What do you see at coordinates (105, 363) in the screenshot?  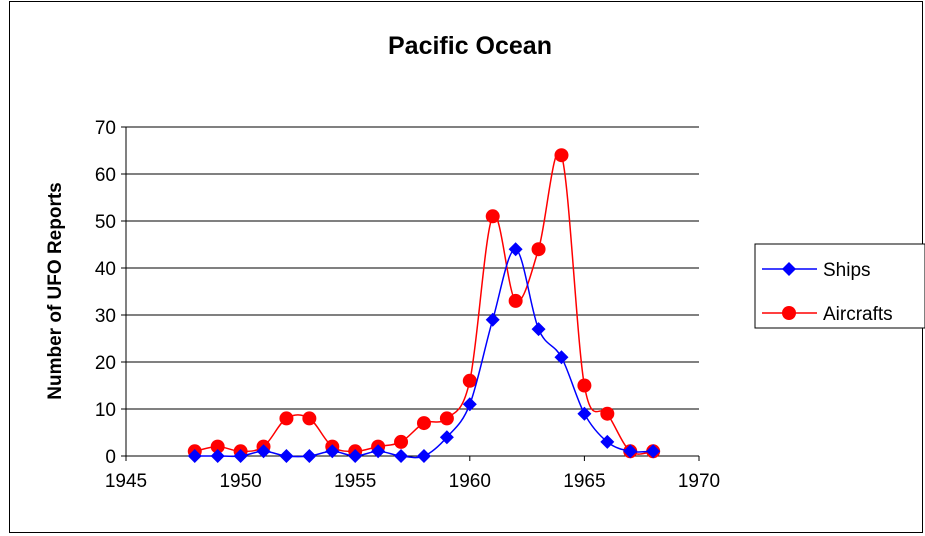 I see `y-tick-label: 20` at bounding box center [105, 363].